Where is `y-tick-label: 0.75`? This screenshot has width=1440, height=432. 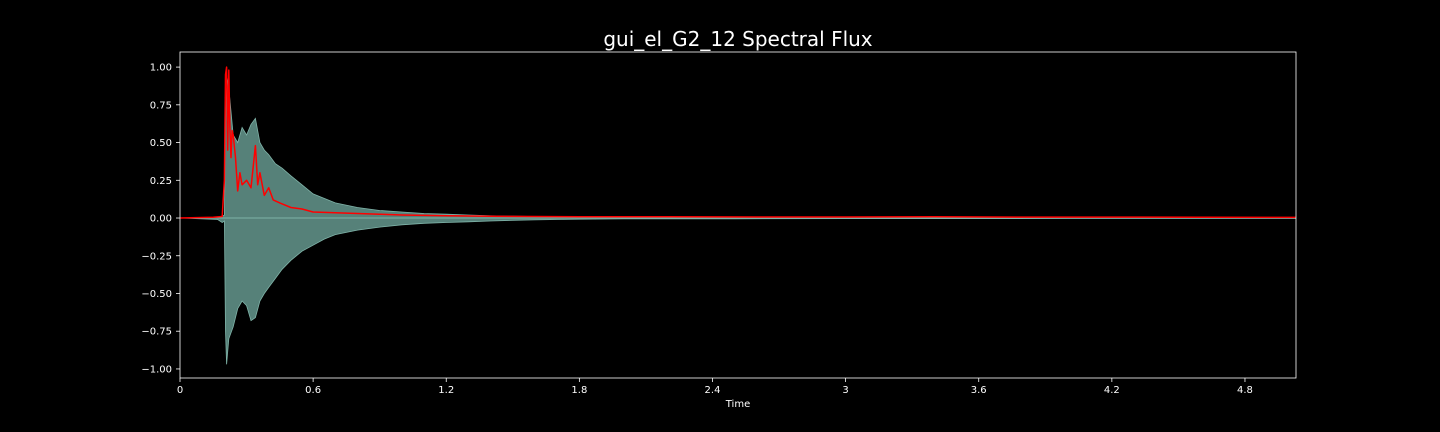 y-tick-label: 0.75 is located at coordinates (161, 105).